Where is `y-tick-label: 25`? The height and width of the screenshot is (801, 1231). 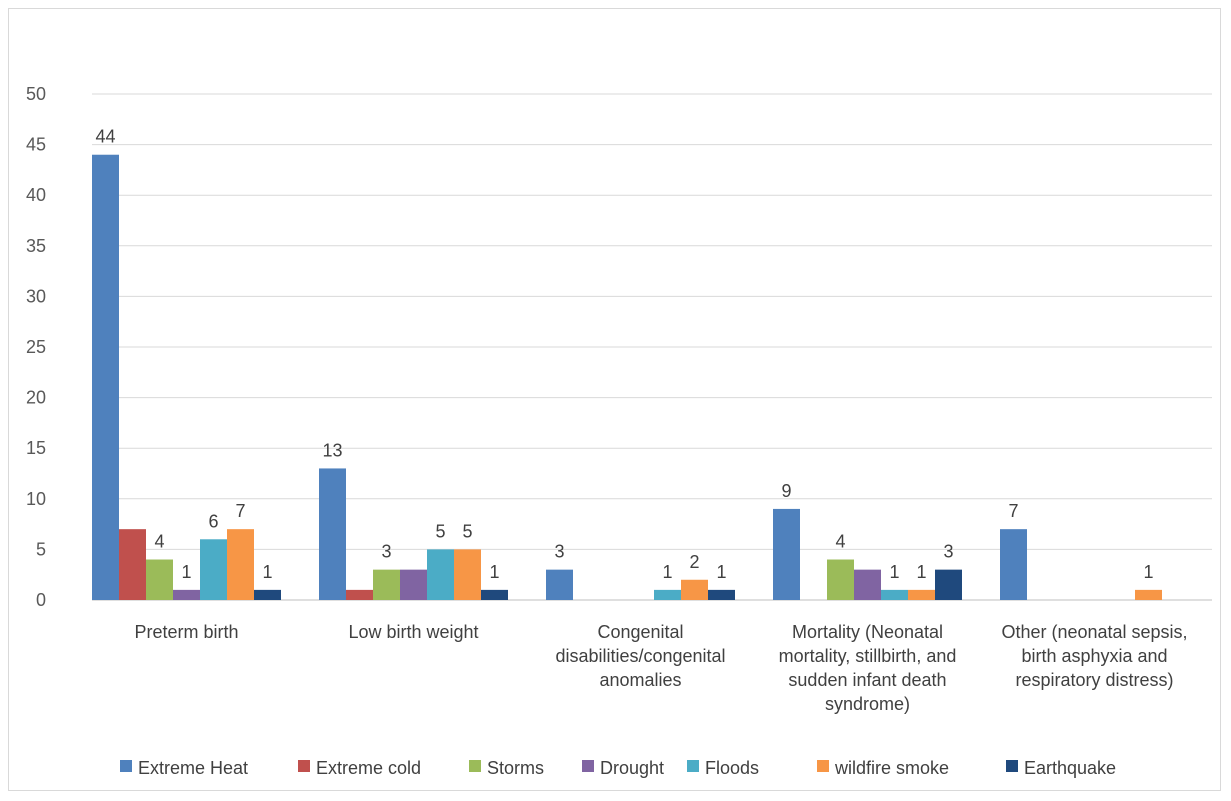 y-tick-label: 25 is located at coordinates (36, 347).